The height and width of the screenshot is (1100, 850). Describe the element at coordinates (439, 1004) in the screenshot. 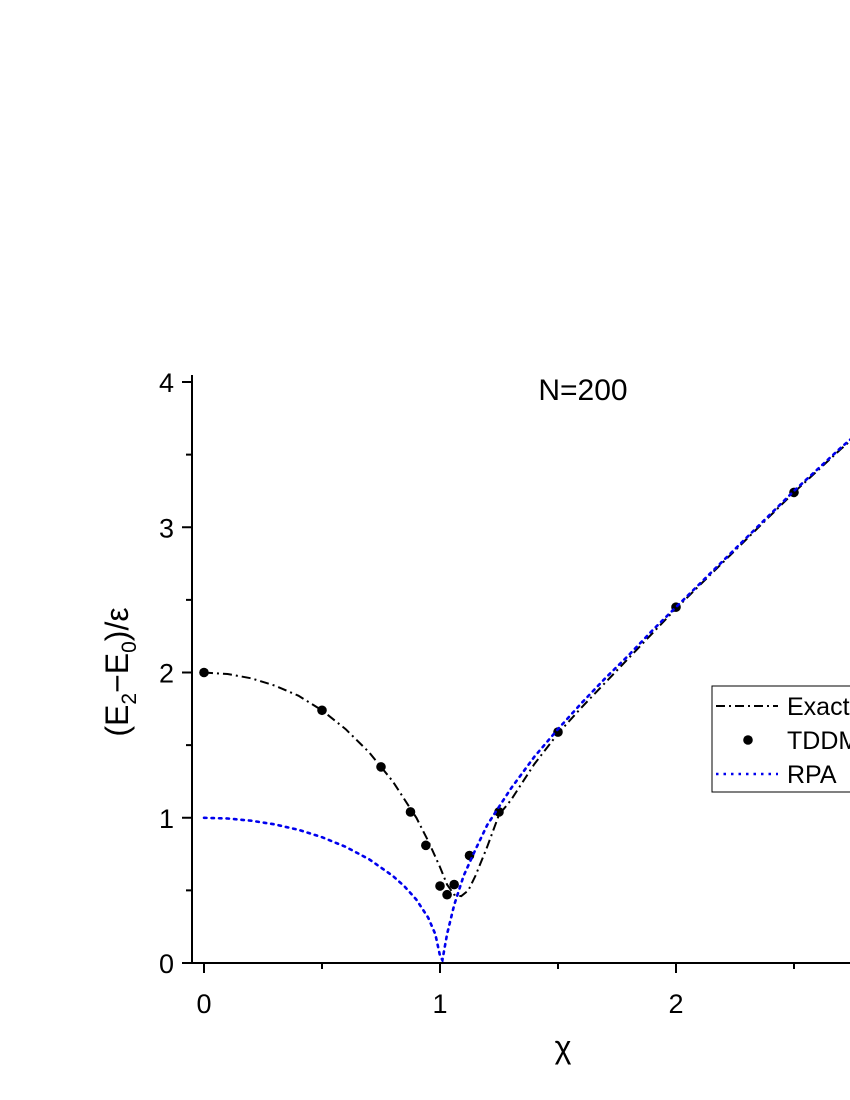

I see `x-tick-label: 1` at that location.